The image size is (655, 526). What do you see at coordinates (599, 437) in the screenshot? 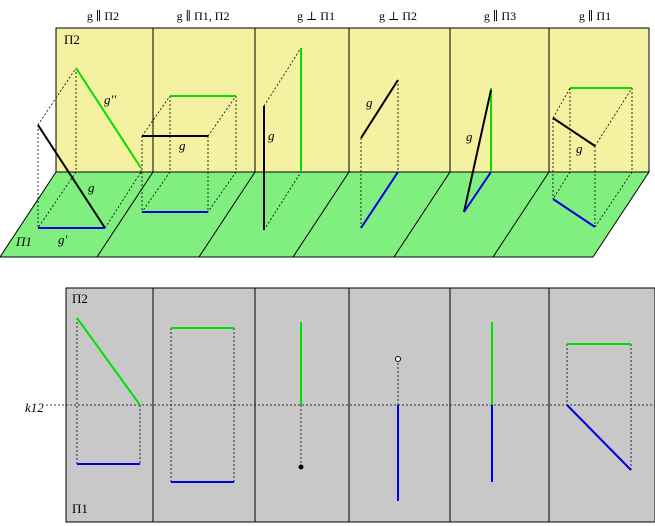
I see `p6-top-projection` at bounding box center [599, 437].